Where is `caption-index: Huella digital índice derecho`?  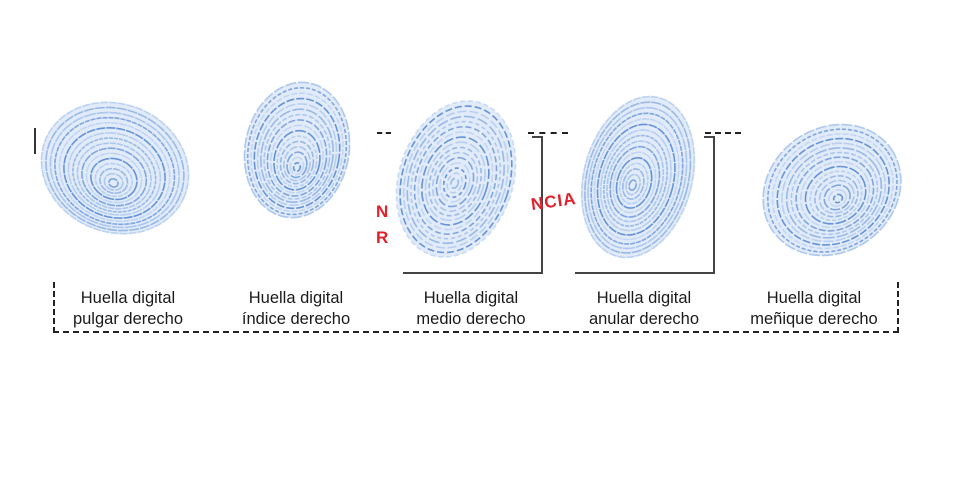 caption-index: Huella digital índice derecho is located at coordinates (296, 309).